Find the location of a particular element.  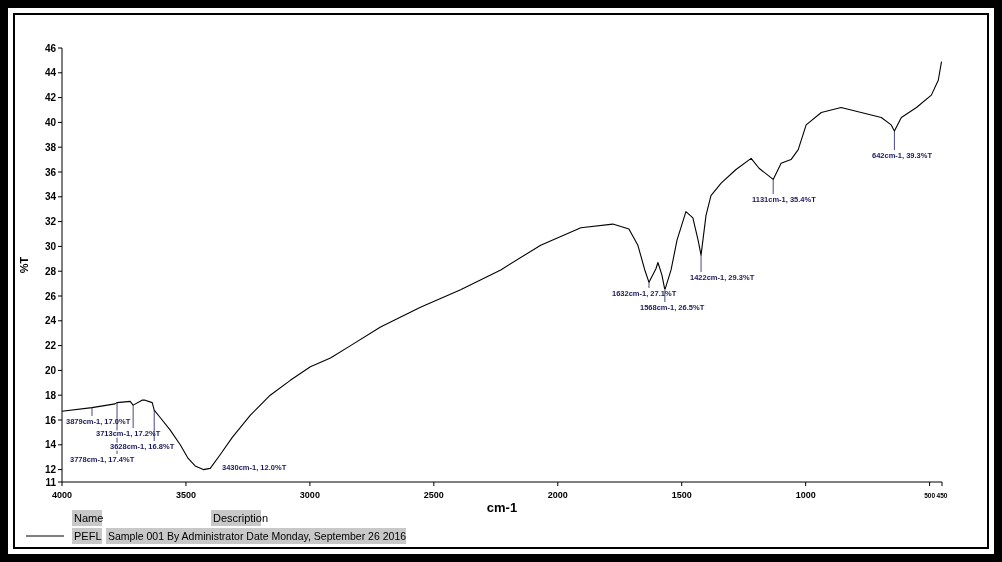

text: Description is located at coordinates (241, 518).